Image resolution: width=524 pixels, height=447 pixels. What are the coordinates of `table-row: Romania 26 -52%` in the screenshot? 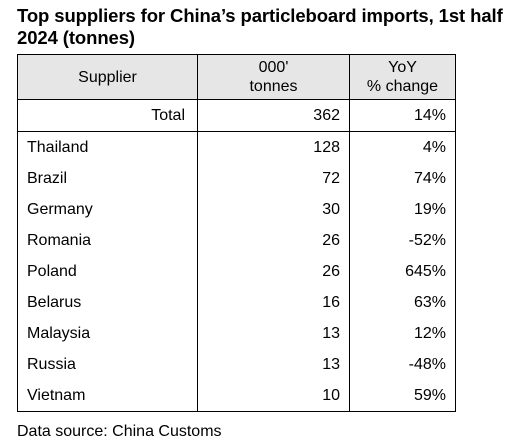 It's located at (236, 240).